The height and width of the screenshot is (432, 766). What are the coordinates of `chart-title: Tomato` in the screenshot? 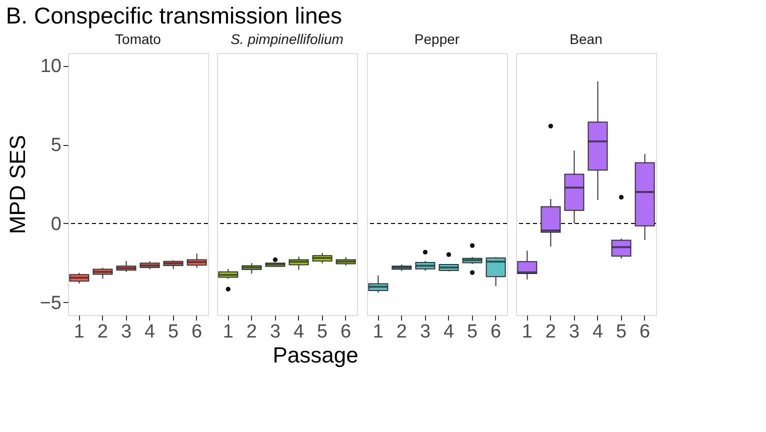 It's located at (138, 39).